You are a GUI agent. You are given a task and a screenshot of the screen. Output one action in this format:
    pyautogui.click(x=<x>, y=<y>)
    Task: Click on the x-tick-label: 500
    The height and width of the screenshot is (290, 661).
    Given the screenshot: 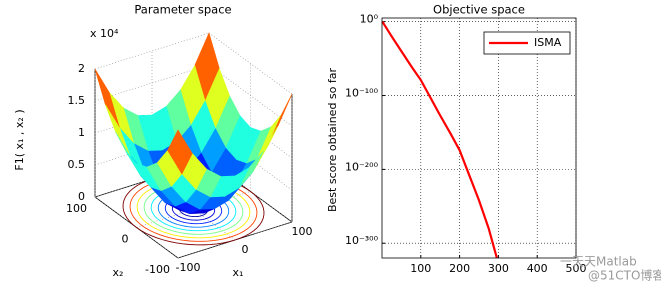 What is the action you would take?
    pyautogui.click(x=576, y=268)
    